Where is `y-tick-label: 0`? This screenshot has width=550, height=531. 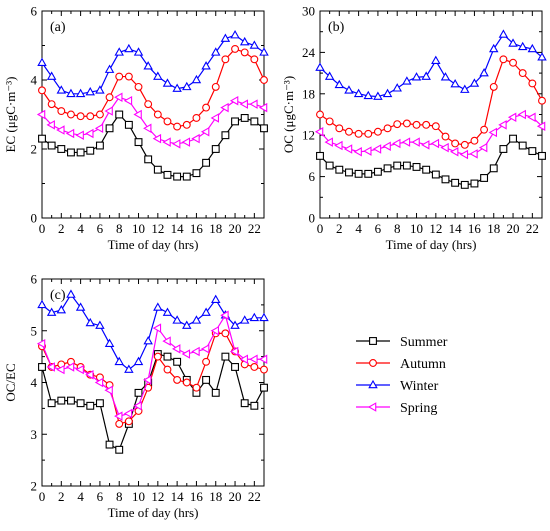
y-tick-label: 0 is located at coordinates (312, 218).